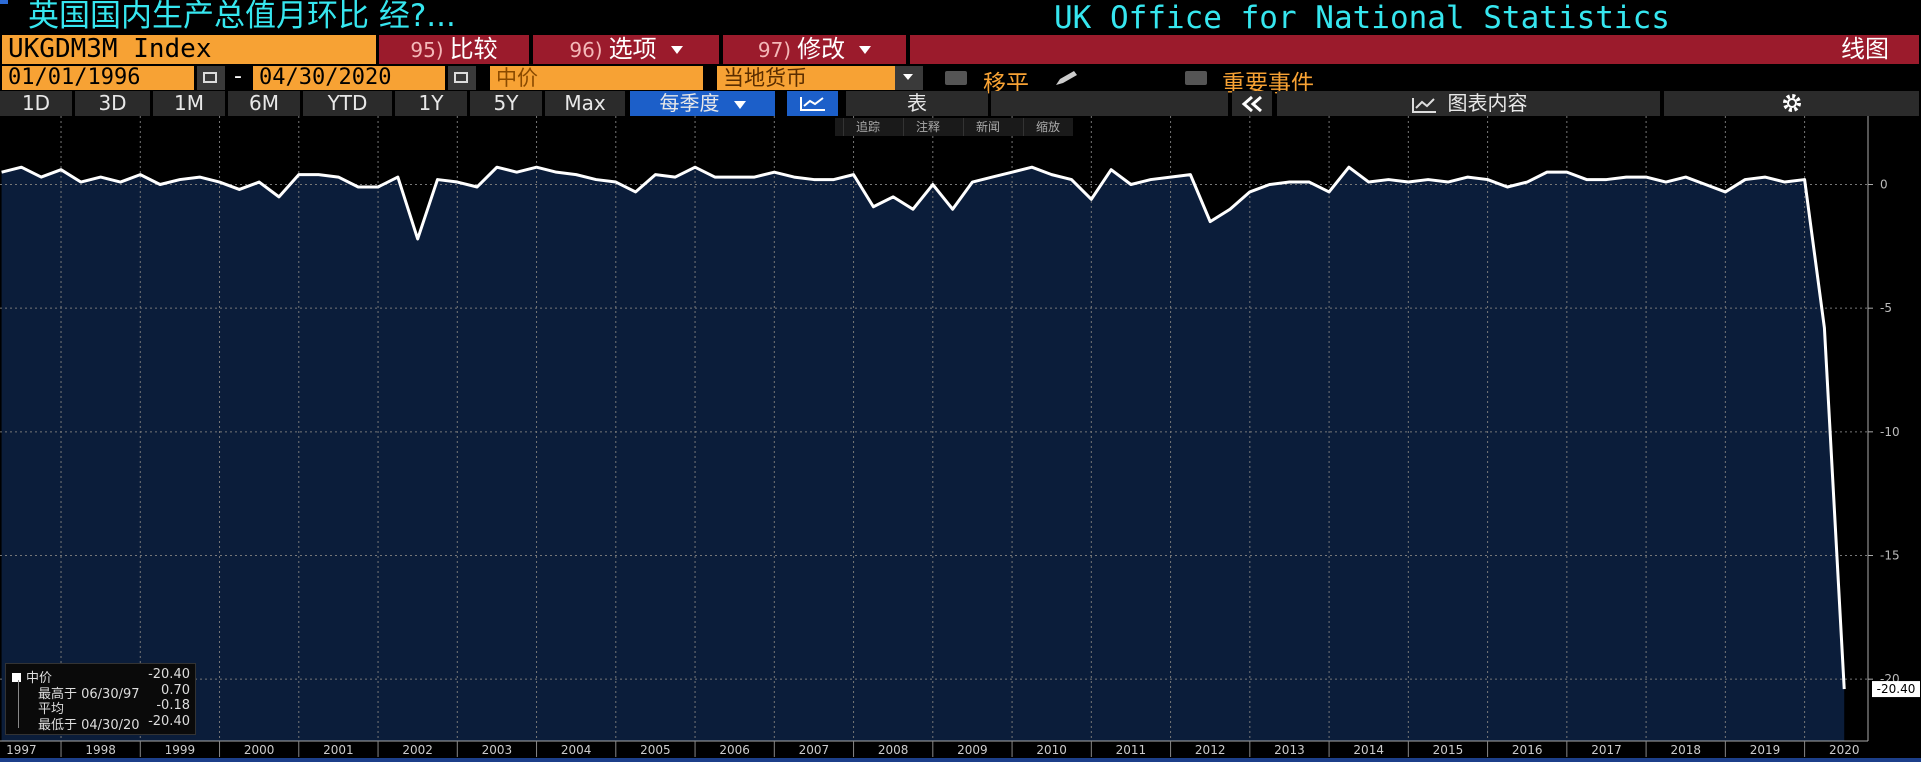 The image size is (1921, 762). Describe the element at coordinates (861, 127) in the screenshot. I see `chart-tool: 追踪` at that location.